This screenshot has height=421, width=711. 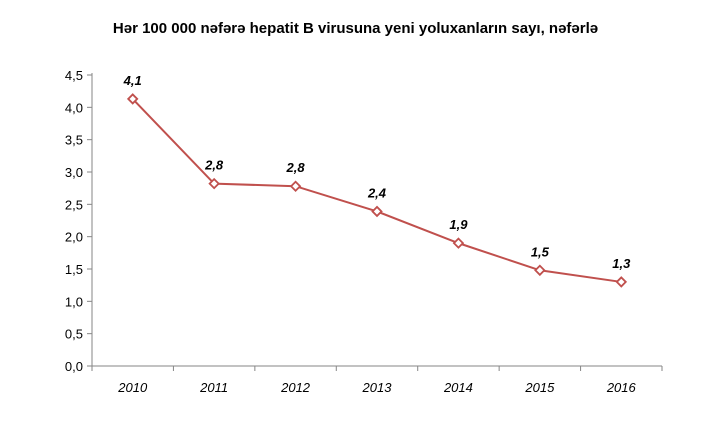 I want to click on x-tick-label: 2014, so click(x=458, y=387).